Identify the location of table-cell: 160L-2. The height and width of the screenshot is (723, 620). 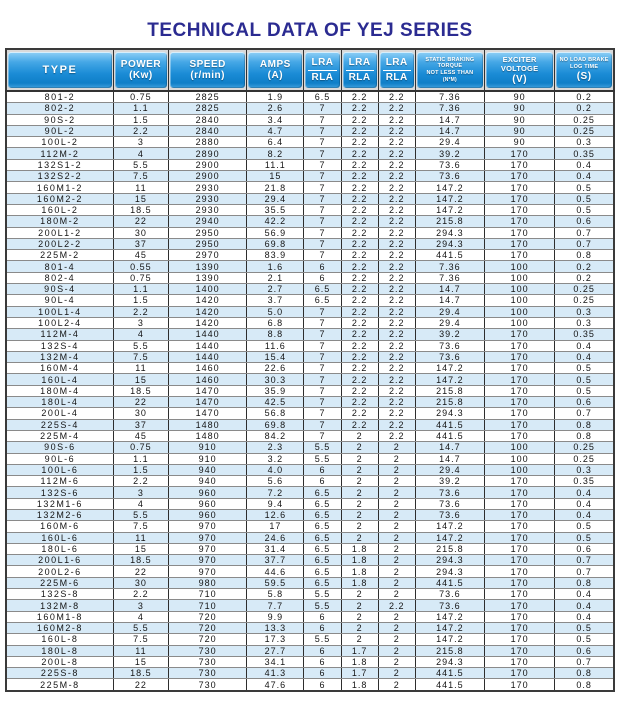
(60, 210).